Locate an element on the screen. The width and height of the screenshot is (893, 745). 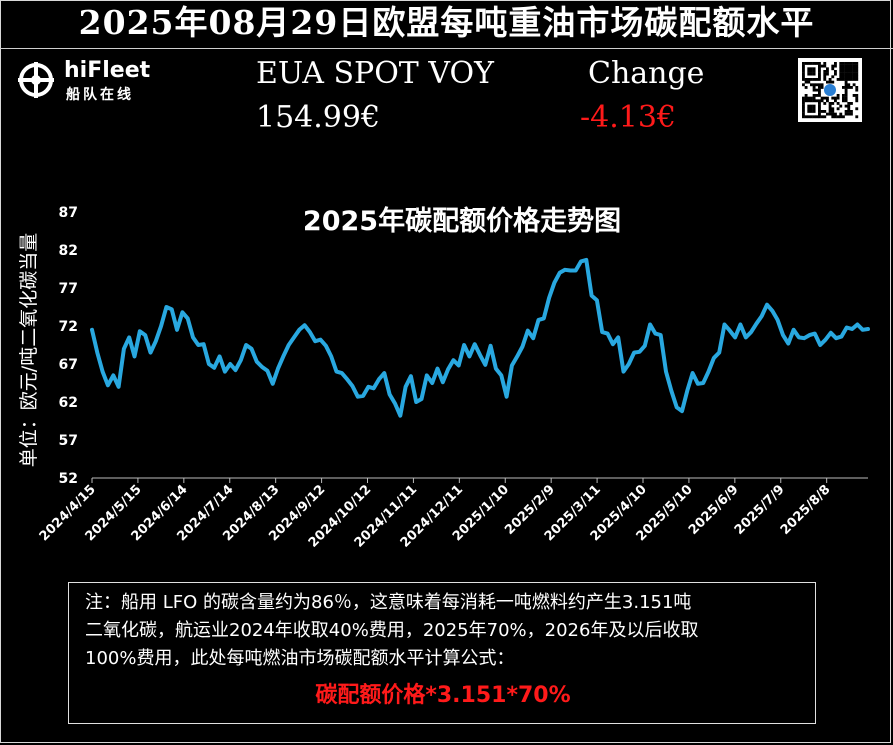
spot-label: EUA SPOT VOY is located at coordinates (375, 73).